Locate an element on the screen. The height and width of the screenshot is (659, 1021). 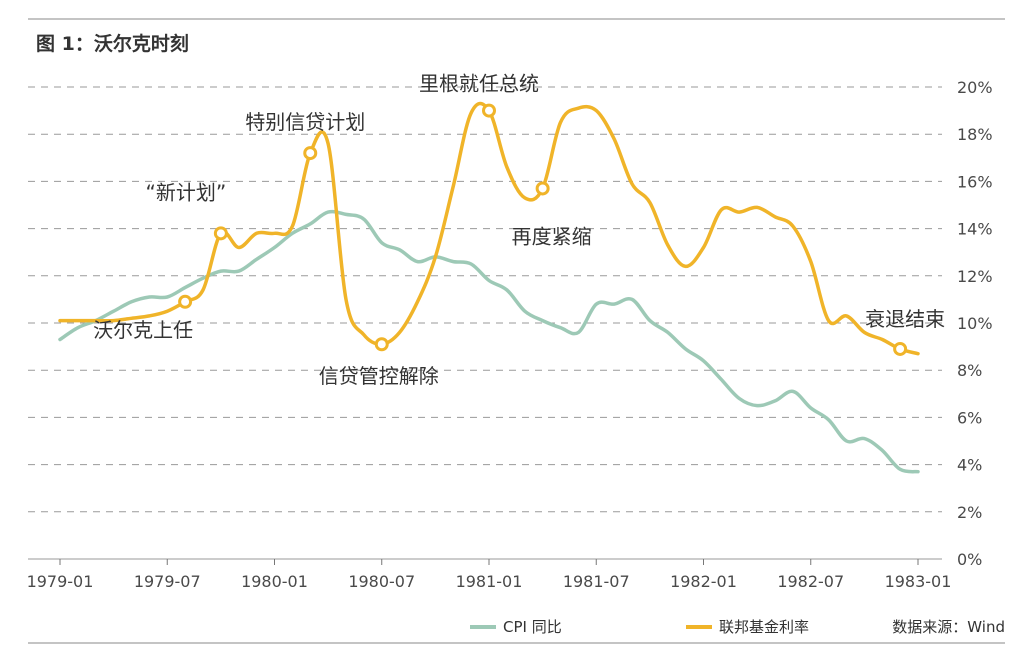
x-tick-label: 1982-01 is located at coordinates (703, 581).